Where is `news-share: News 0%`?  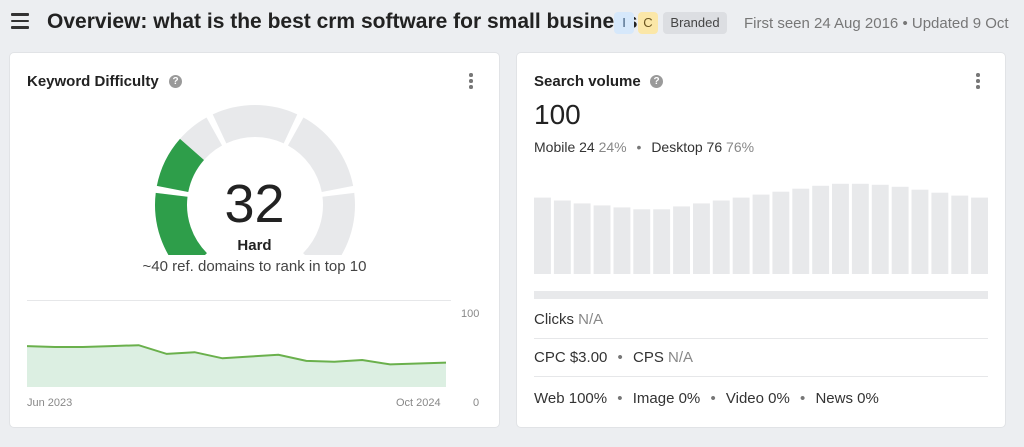
news-share: News 0% is located at coordinates (847, 398).